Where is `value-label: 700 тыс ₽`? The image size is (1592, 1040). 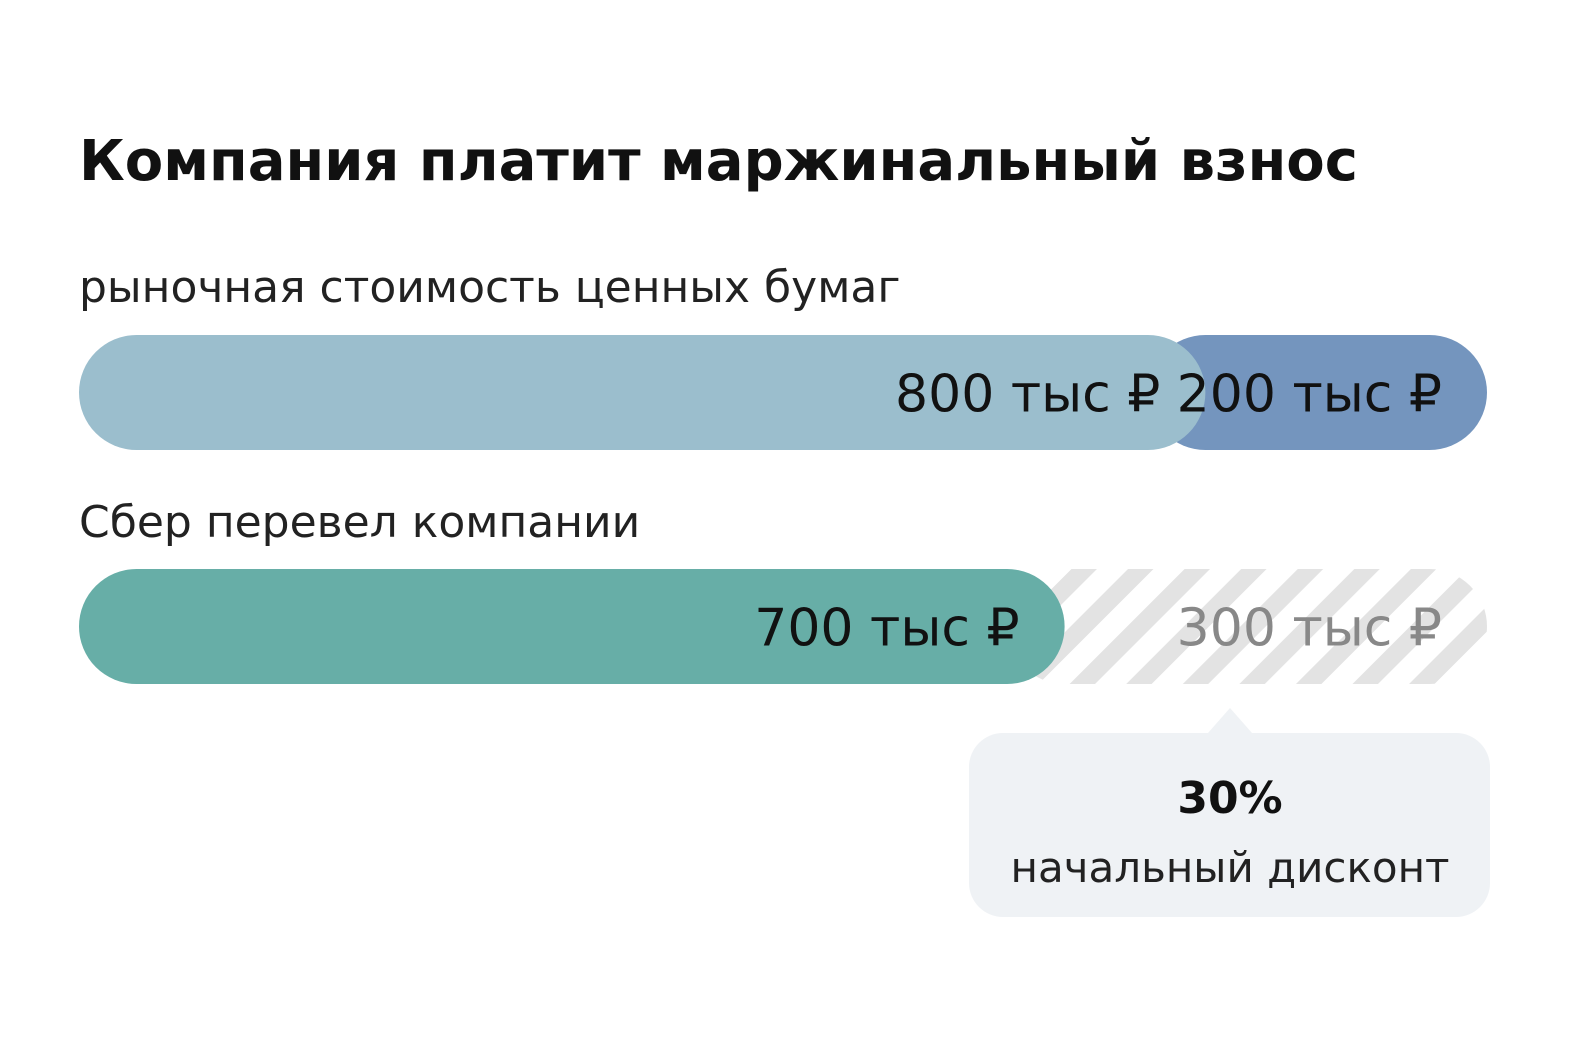 value-label: 700 тыс ₽ is located at coordinates (886, 629).